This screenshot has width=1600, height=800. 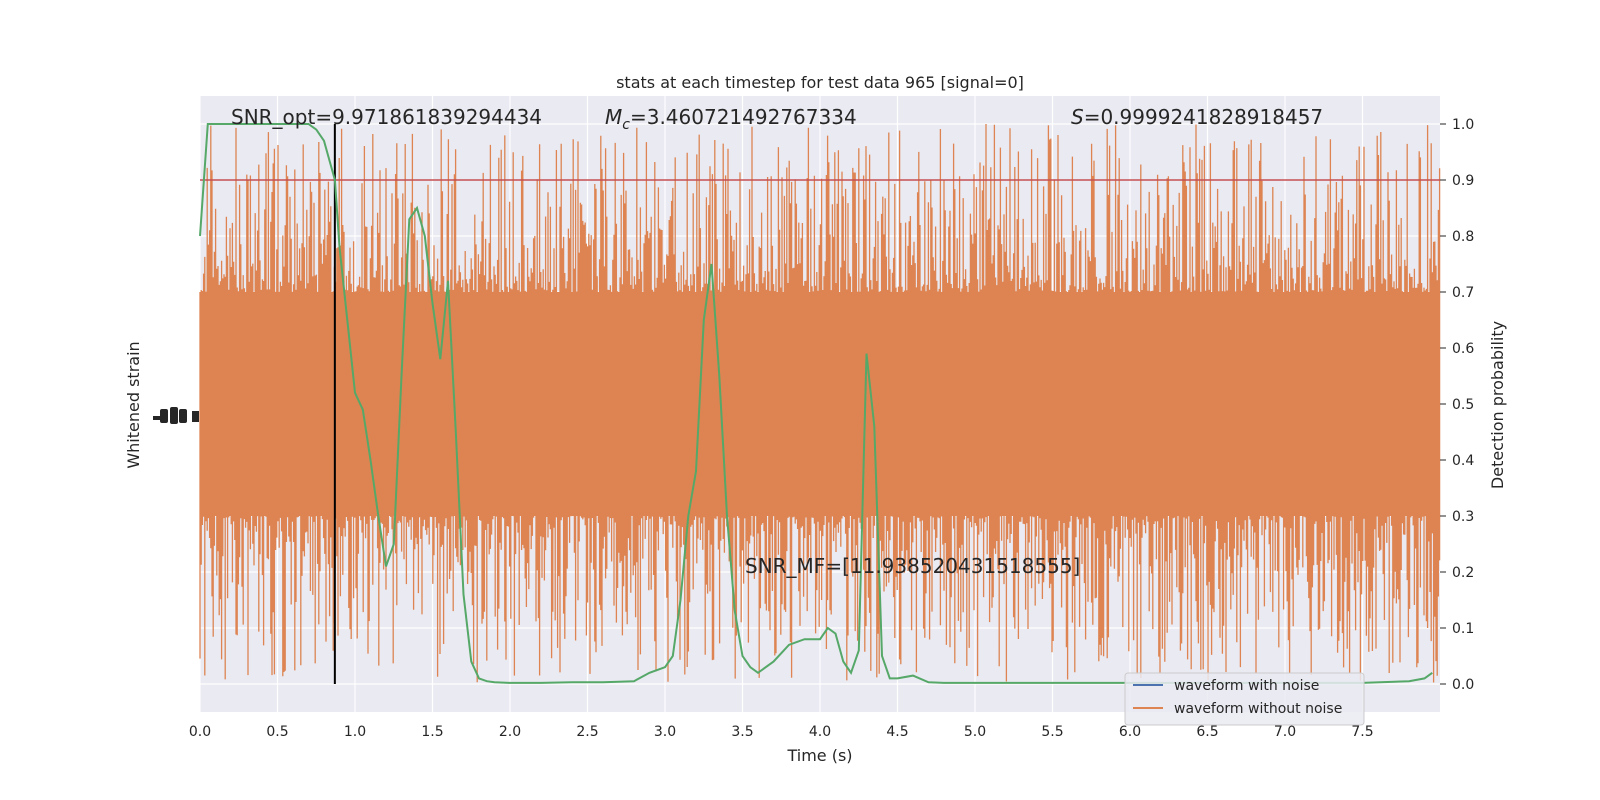 What do you see at coordinates (1463, 125) in the screenshot?
I see `y-right-tick-label: 1.0` at bounding box center [1463, 125].